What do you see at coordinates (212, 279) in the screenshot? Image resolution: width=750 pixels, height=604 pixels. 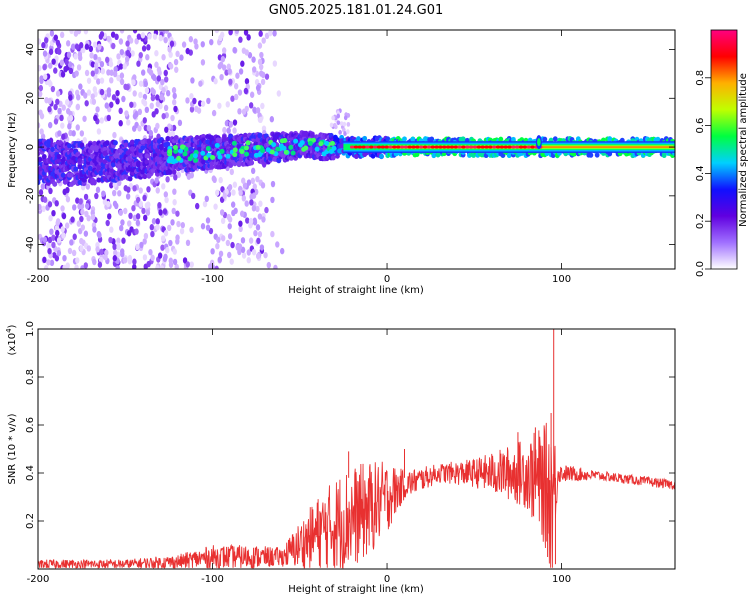 I see `x-tick-label: -100` at bounding box center [212, 279].